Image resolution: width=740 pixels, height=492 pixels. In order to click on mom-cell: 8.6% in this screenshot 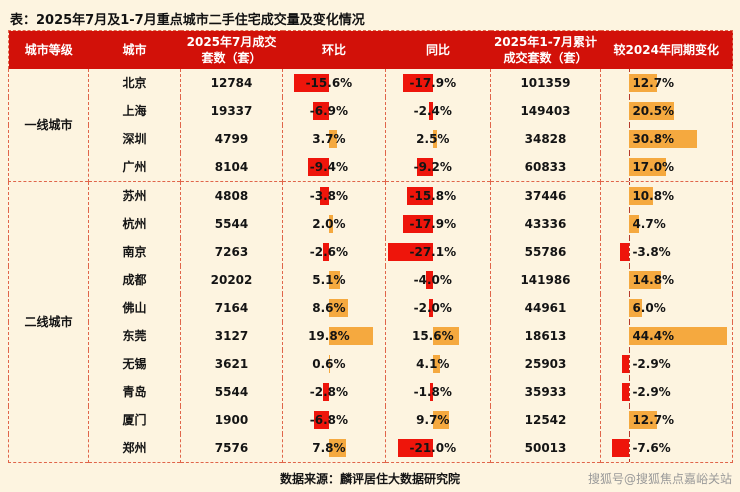, I will do `click(334, 307)`.